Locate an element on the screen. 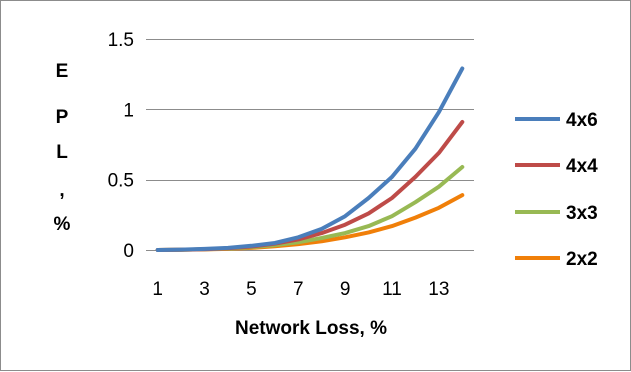 Image resolution: width=631 pixels, height=372 pixels. y-tick-label-3: 1.5 is located at coordinates (121, 40).